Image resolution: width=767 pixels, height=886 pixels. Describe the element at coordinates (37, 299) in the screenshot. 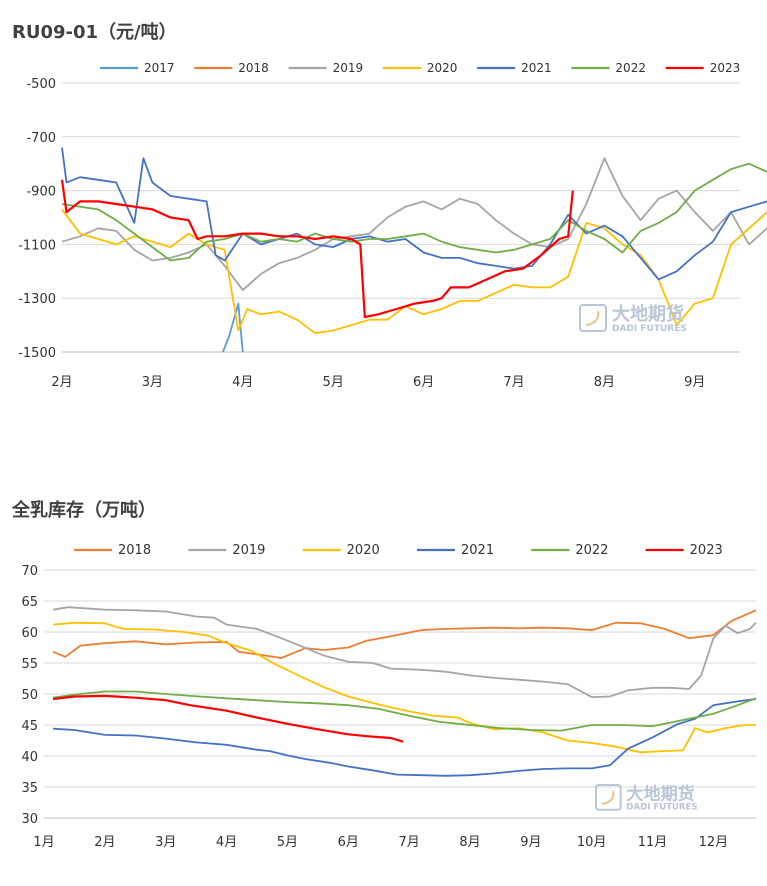

I see `y-tick-label: -1300` at that location.